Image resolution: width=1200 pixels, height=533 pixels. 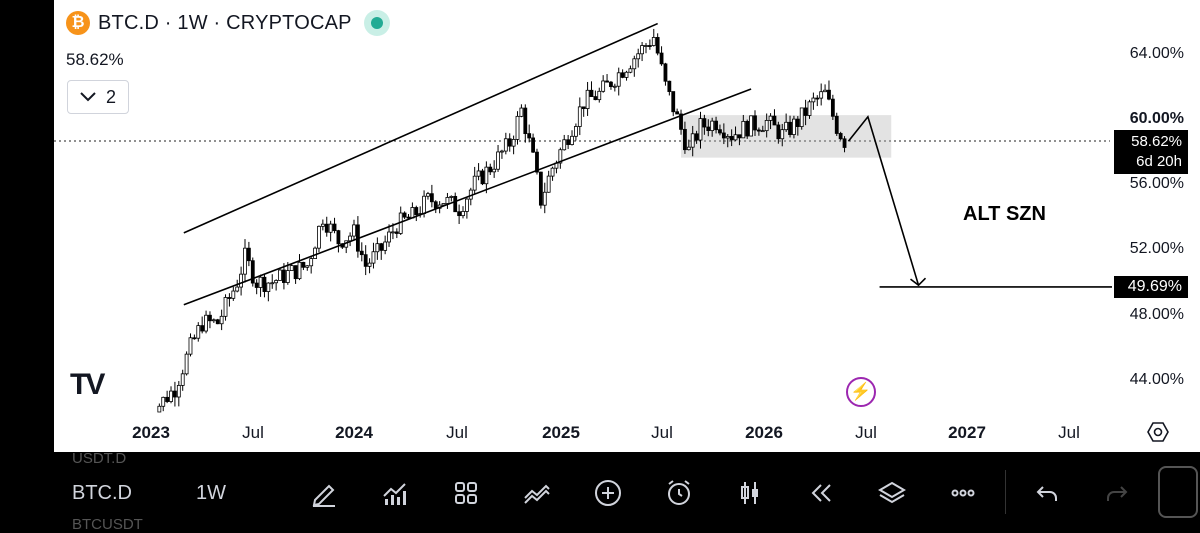 What do you see at coordinates (918, 282) in the screenshot?
I see `projection-arrowhead` at bounding box center [918, 282].